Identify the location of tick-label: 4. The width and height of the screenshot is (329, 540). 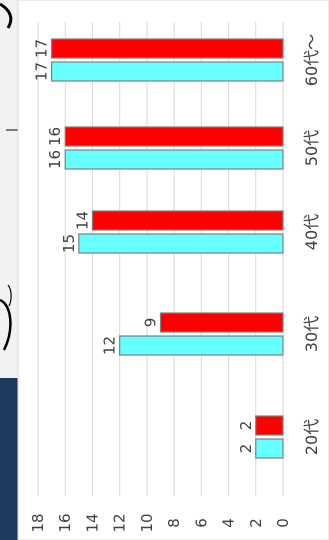
(229, 523).